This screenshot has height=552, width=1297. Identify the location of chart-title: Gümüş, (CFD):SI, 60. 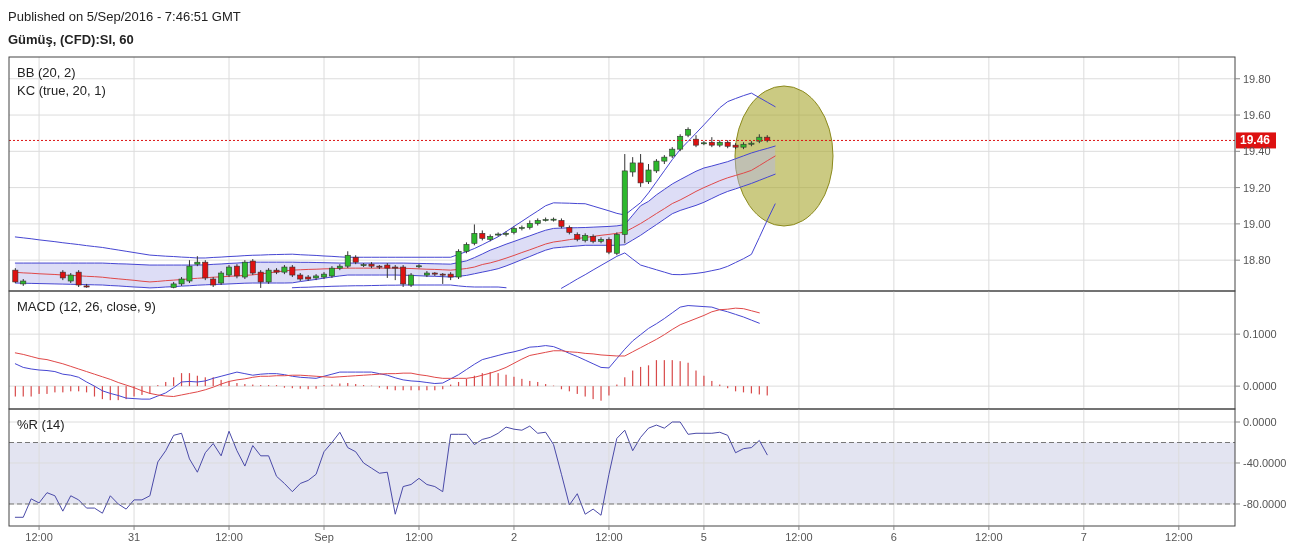
(71, 39).